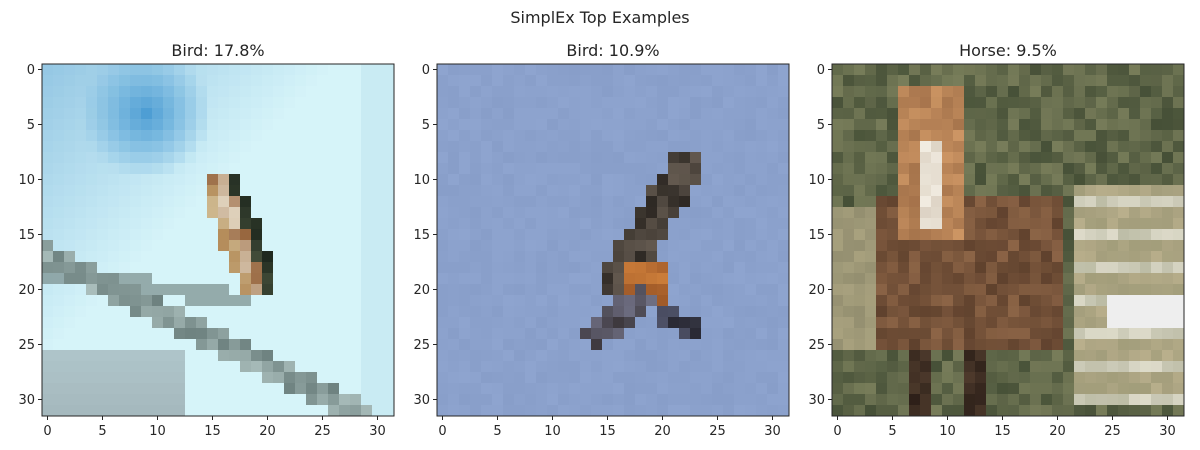 This screenshot has width=1200, height=450. What do you see at coordinates (1008, 50) in the screenshot?
I see `panel-3-title: Horse: 9.5%` at bounding box center [1008, 50].